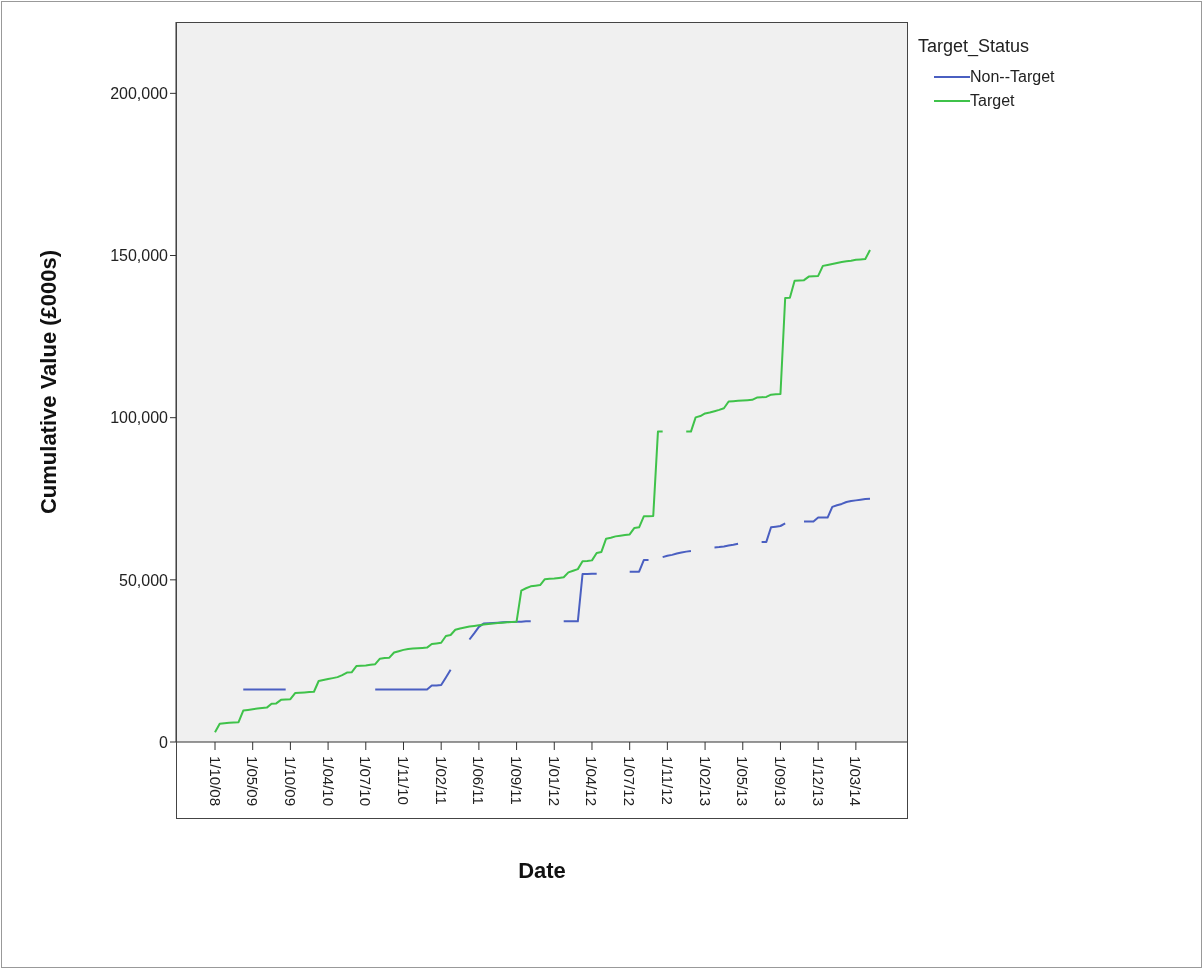 The height and width of the screenshot is (969, 1203). Describe the element at coordinates (856, 781) in the screenshot. I see `x-tick-label: 1/03/14` at that location.